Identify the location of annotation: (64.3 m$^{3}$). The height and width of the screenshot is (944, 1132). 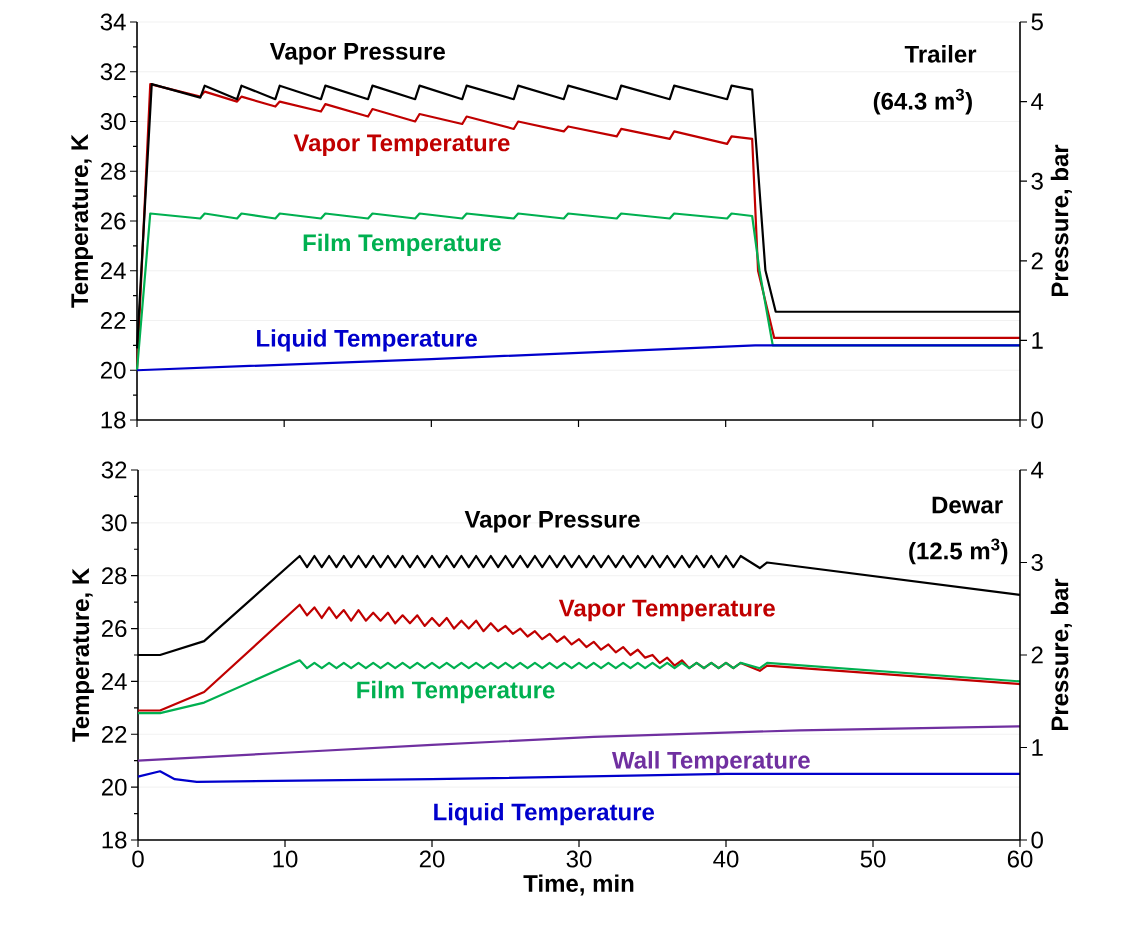
(922, 101).